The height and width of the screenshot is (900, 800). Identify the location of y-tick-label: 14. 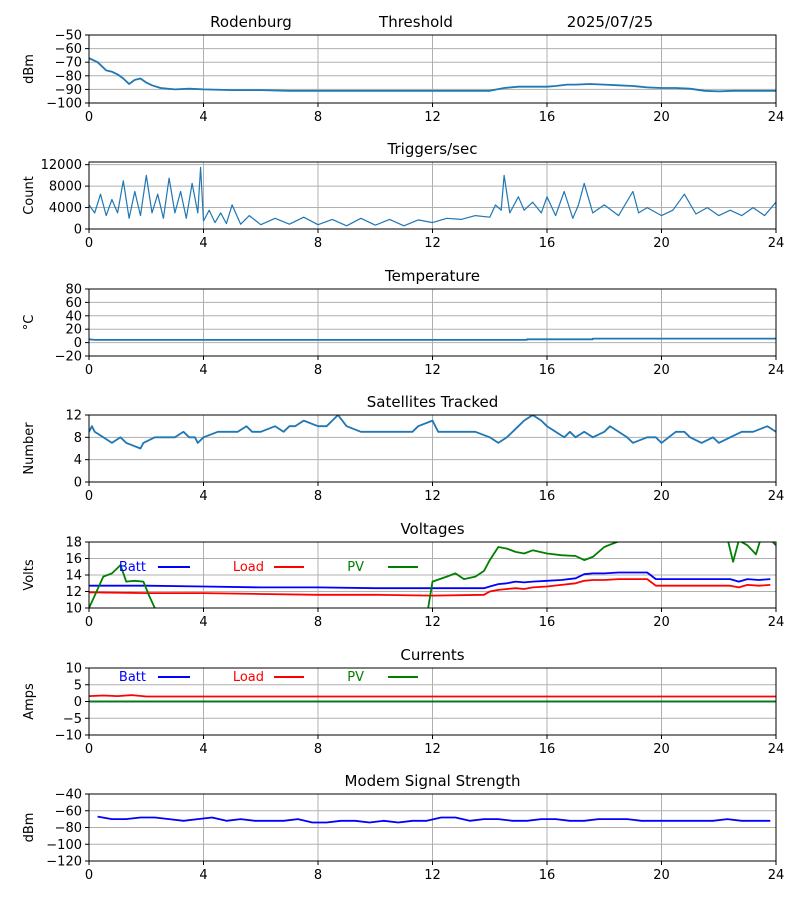
(73, 576).